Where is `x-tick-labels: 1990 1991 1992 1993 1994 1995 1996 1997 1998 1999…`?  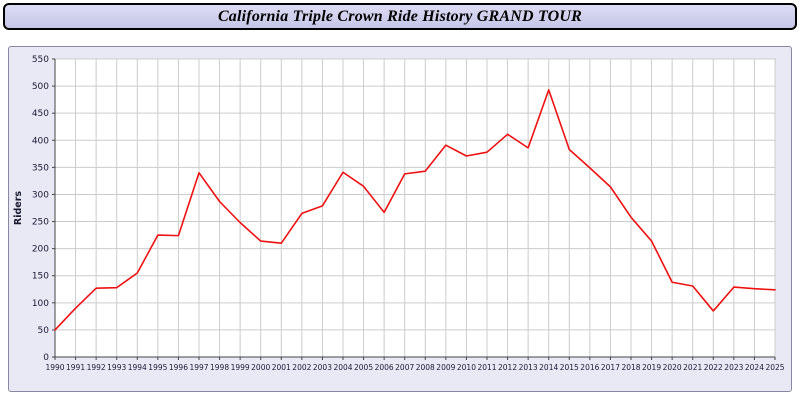
x-tick-labels: 1990 1991 1992 1993 1994 1995 1996 1997 1998 1999… is located at coordinates (415, 364).